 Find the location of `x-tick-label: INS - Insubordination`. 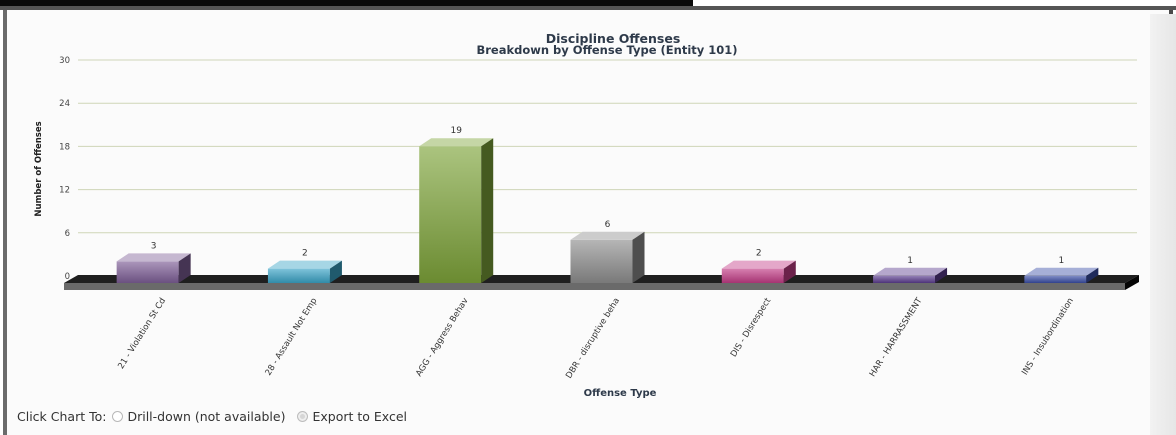

x-tick-label: INS - Insubordination is located at coordinates (1048, 336).